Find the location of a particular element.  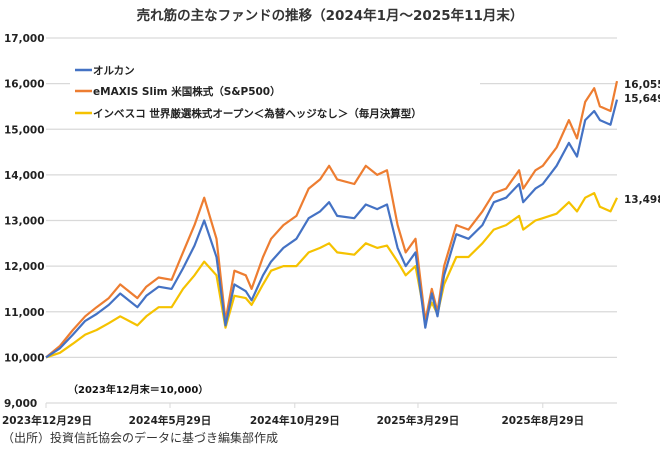

x-tick-label: 2023年12月29日 is located at coordinates (47, 420).